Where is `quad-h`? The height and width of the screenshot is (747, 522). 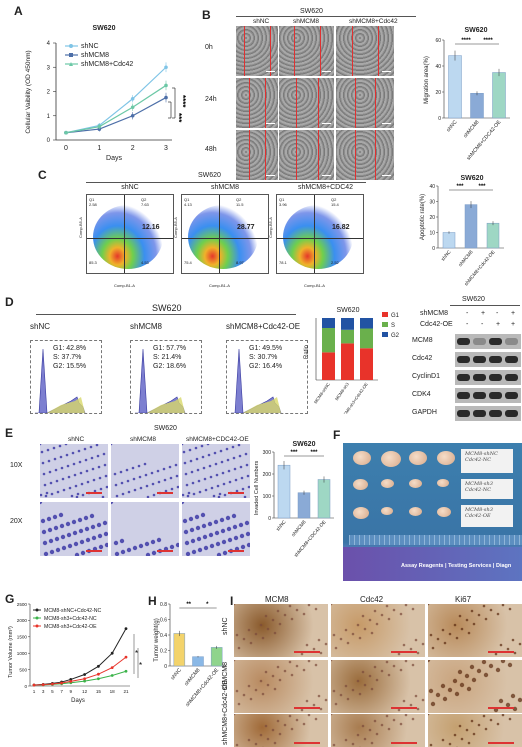 quad-h is located at coordinates (130, 238).